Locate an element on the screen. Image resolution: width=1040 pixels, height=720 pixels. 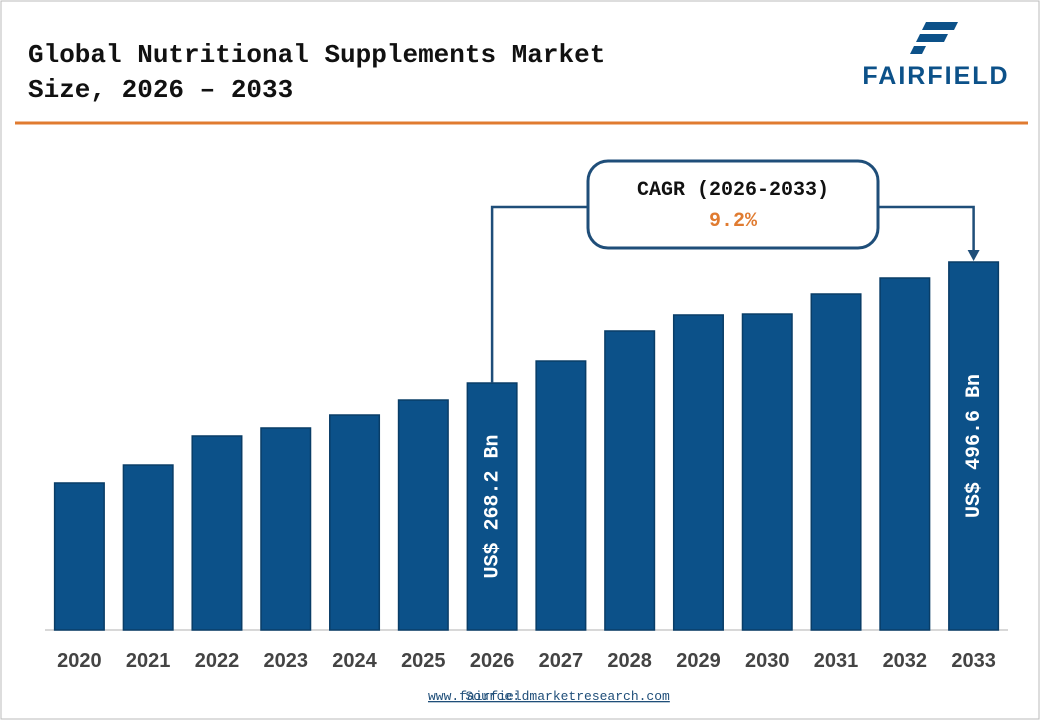
source-link: www.fairfieldmarketresearch.com is located at coordinates (549, 696).